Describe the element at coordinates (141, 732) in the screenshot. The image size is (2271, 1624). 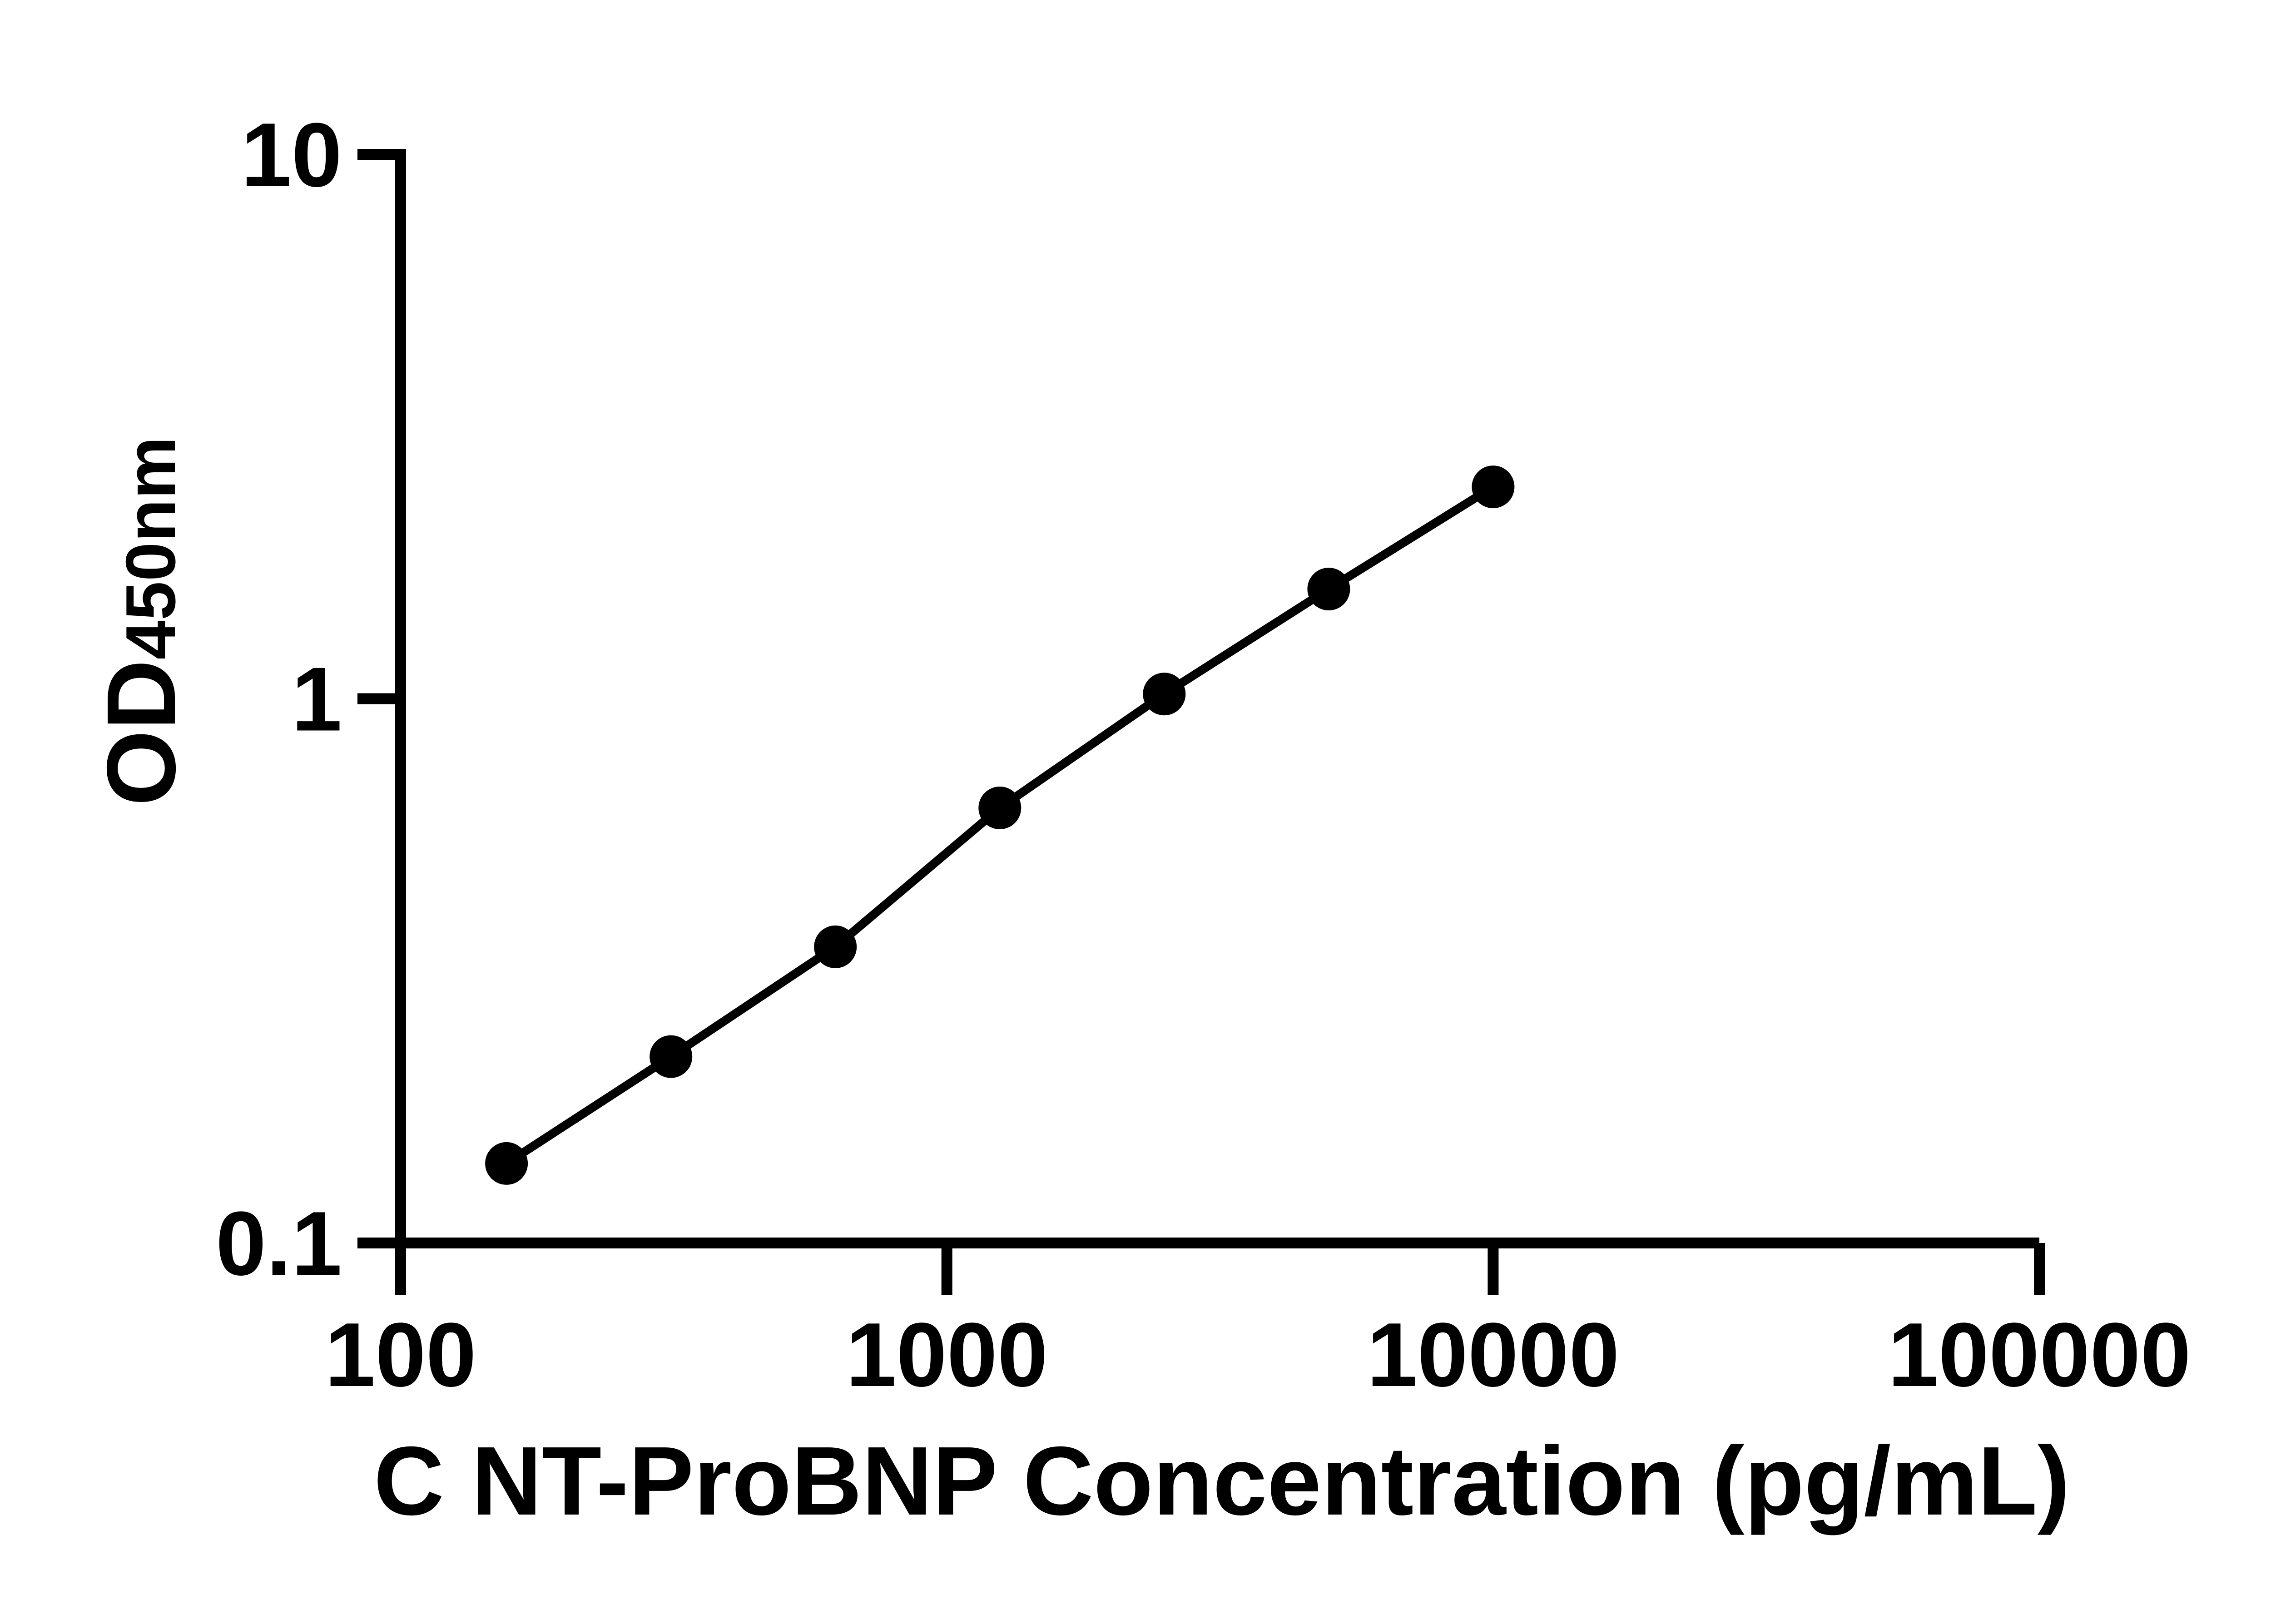
I see `y-axis-title-main: OD` at that location.